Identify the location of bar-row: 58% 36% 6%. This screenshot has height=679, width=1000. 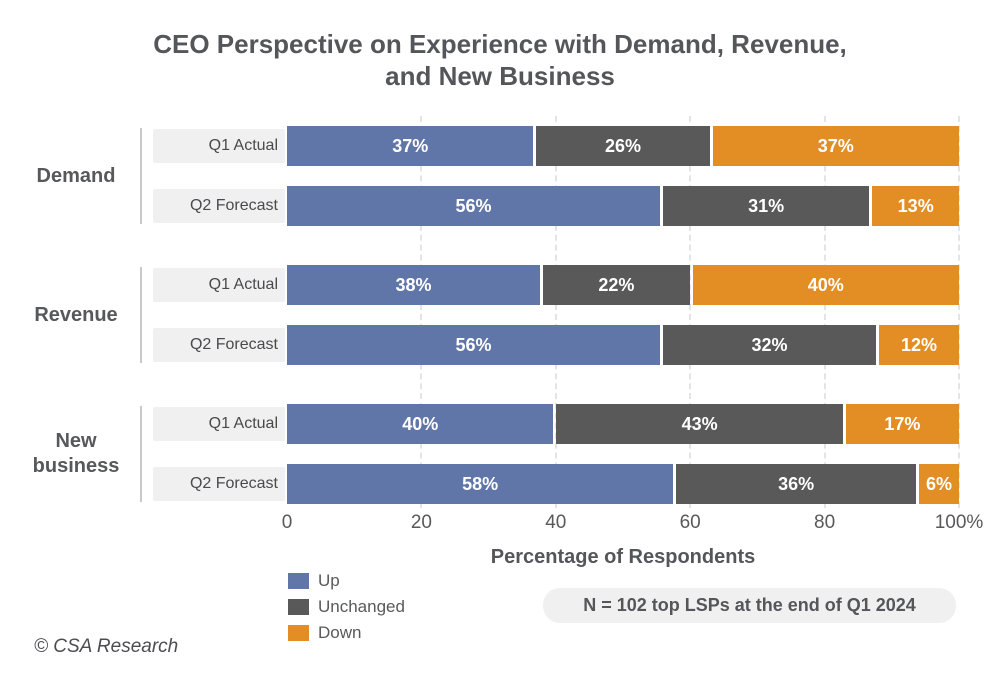
(623, 484).